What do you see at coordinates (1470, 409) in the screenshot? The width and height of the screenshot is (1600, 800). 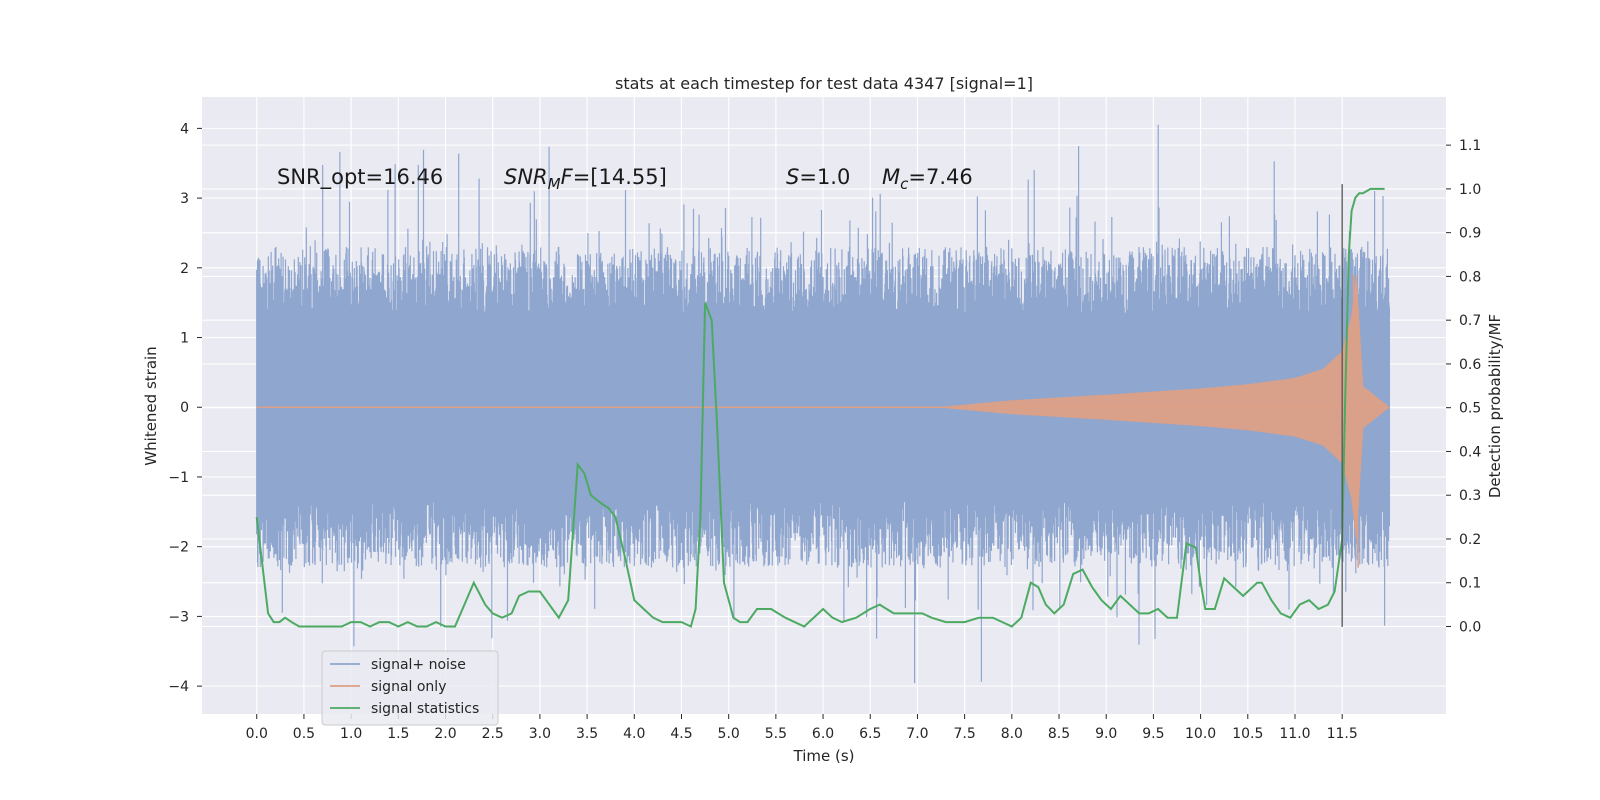 I see `y-right-tick-label: 0.5` at bounding box center [1470, 409].